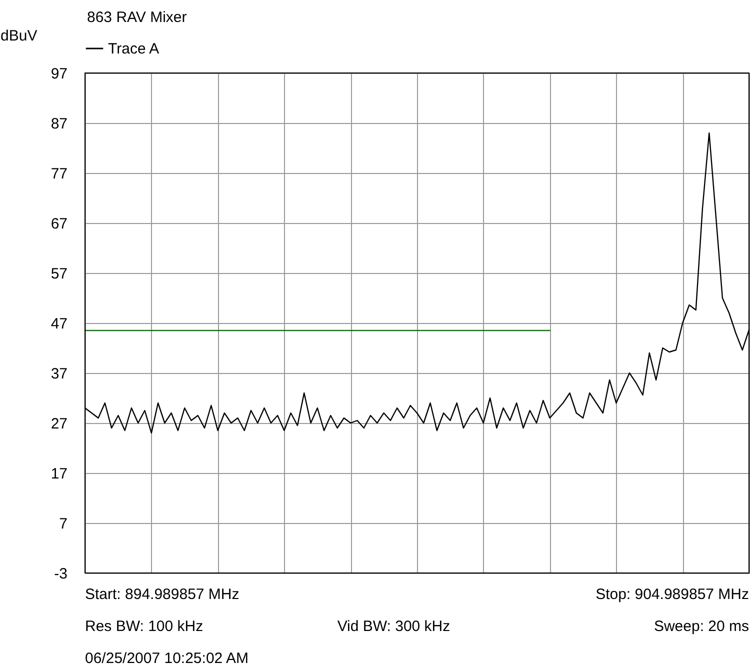 The height and width of the screenshot is (668, 754). I want to click on chart-title: 863 RAV Mixer, so click(137, 17).